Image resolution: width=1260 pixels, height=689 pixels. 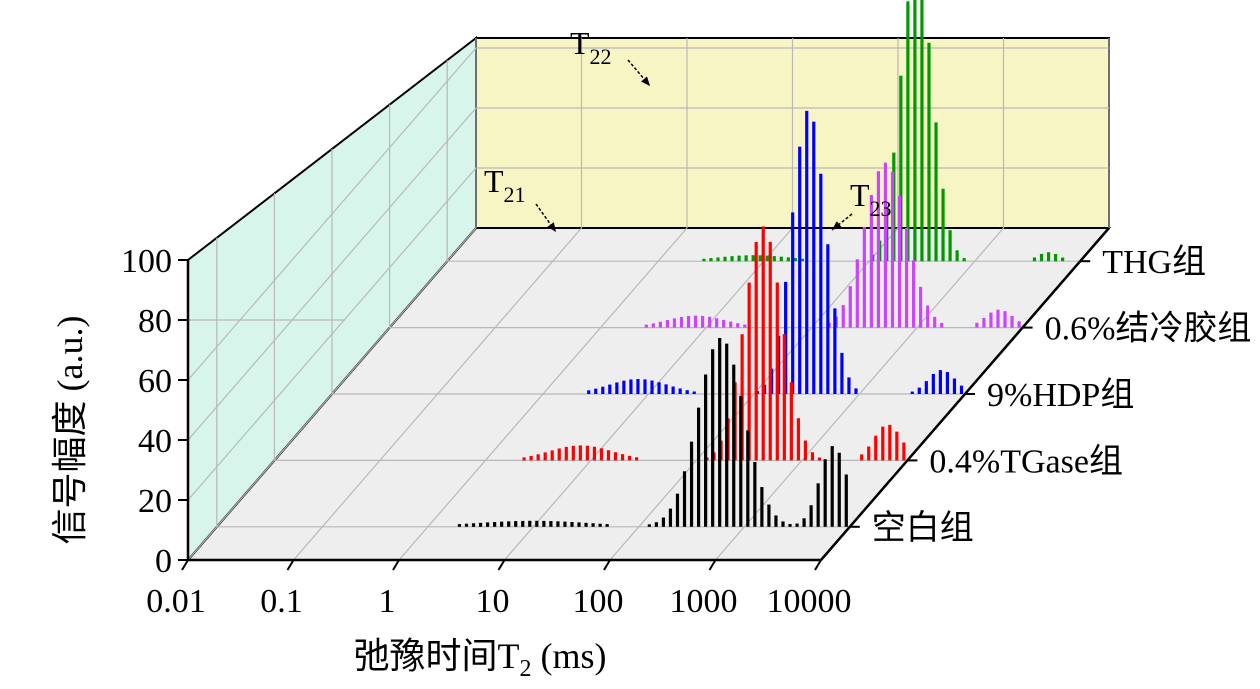 What do you see at coordinates (704, 601) in the screenshot?
I see `x-tick-label: 1000` at bounding box center [704, 601].